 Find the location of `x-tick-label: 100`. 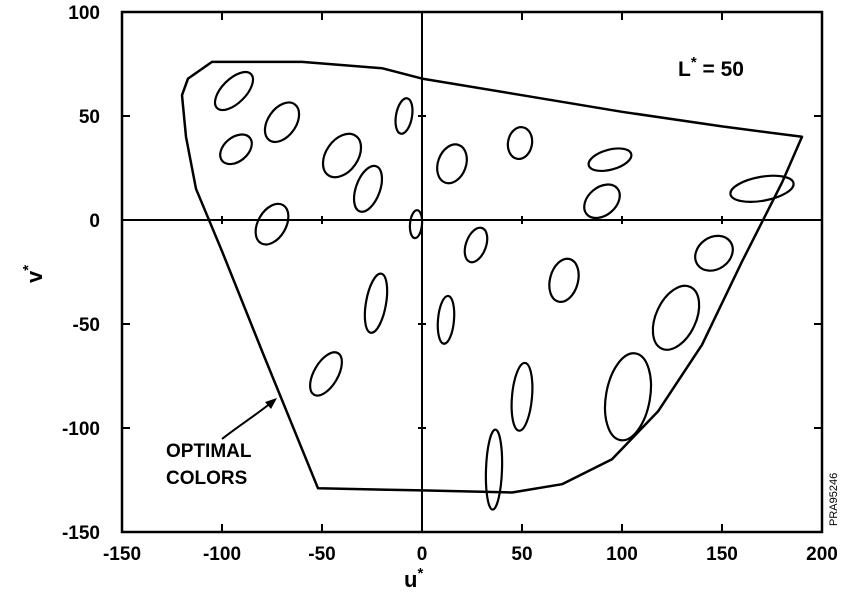

x-tick-label: 100 is located at coordinates (622, 554).